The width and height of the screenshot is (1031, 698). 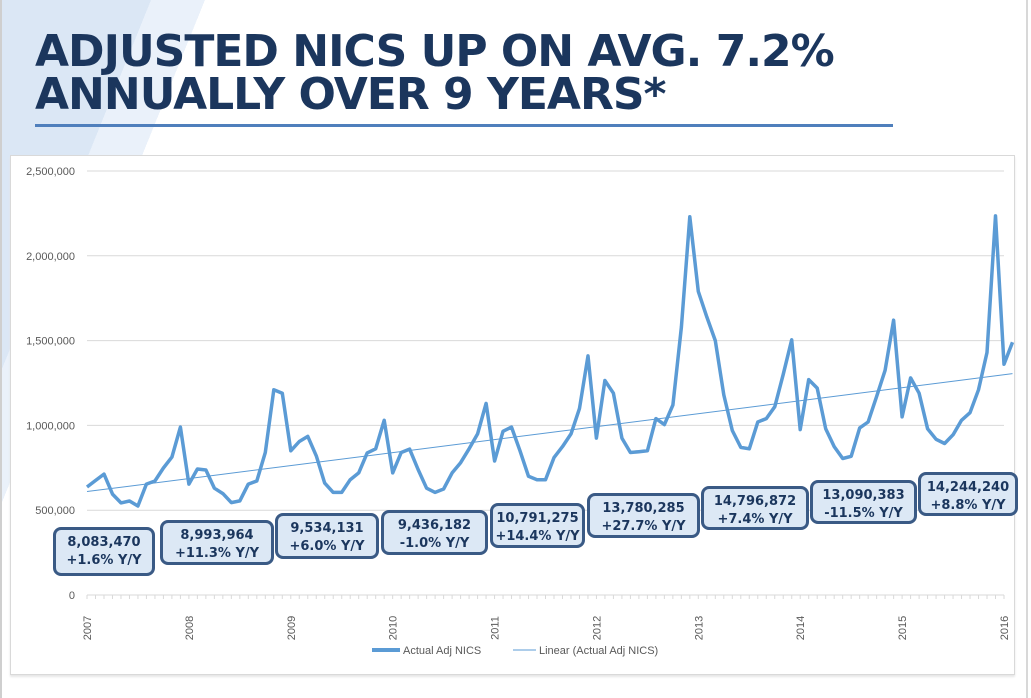 I want to click on annual-change: +11.3% Y/Y, so click(x=217, y=553).